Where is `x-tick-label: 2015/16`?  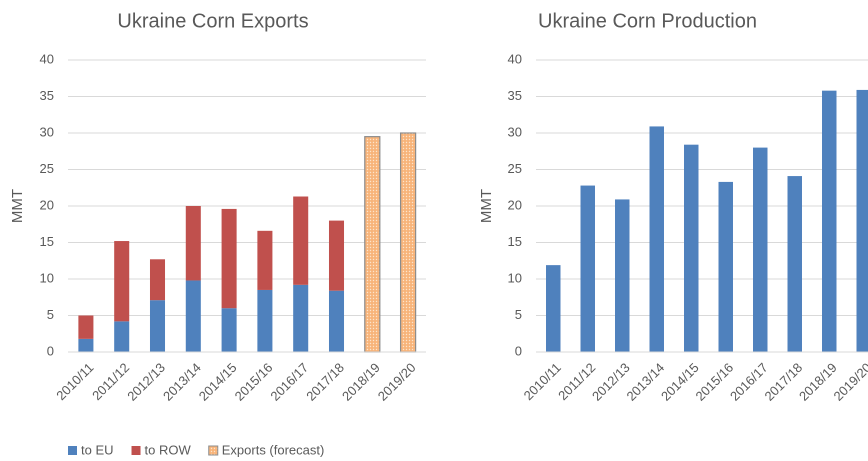 x-tick-label: 2015/16 is located at coordinates (254, 382).